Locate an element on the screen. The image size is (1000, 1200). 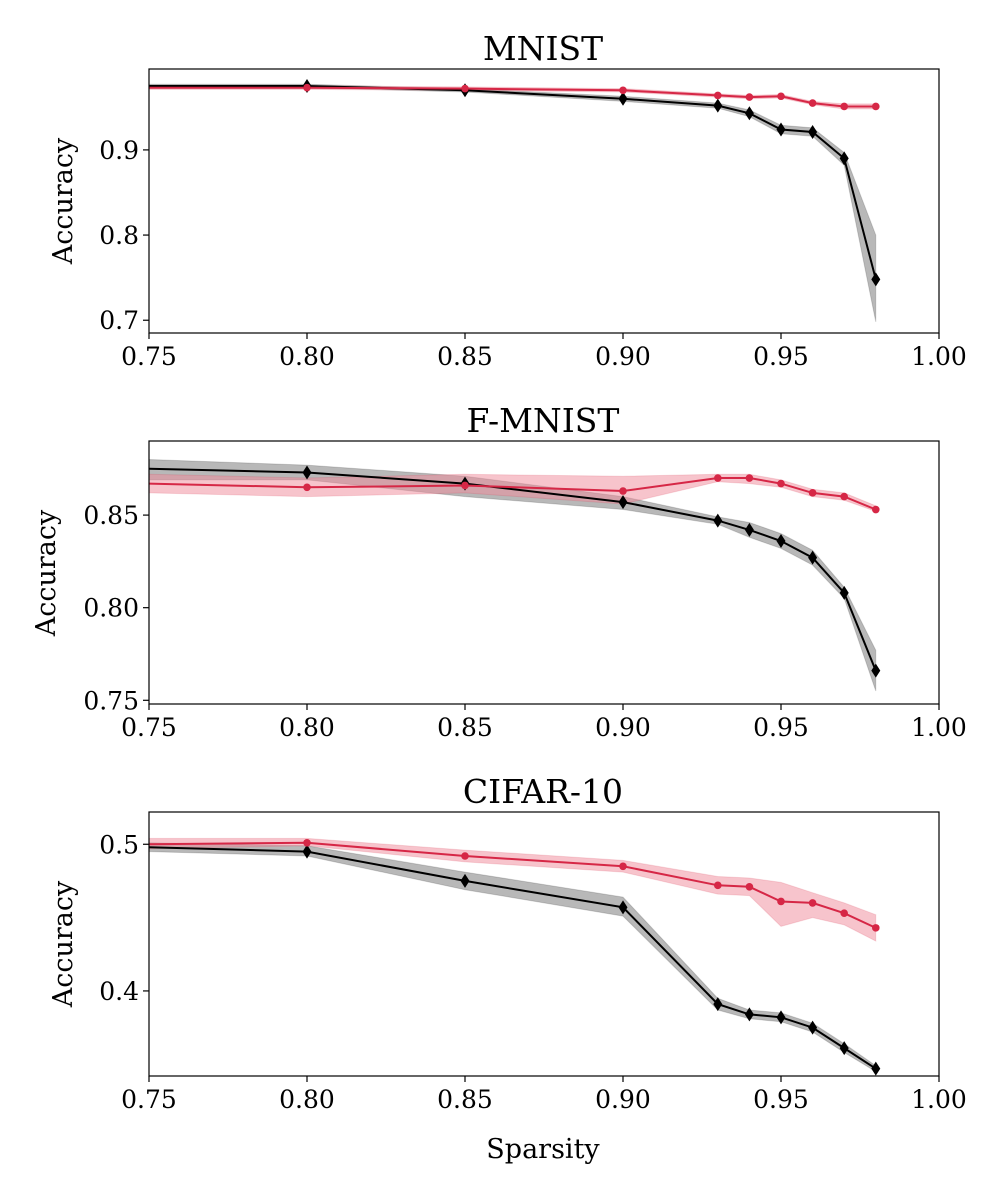
chart-title: F-MNIST is located at coordinates (543, 420).